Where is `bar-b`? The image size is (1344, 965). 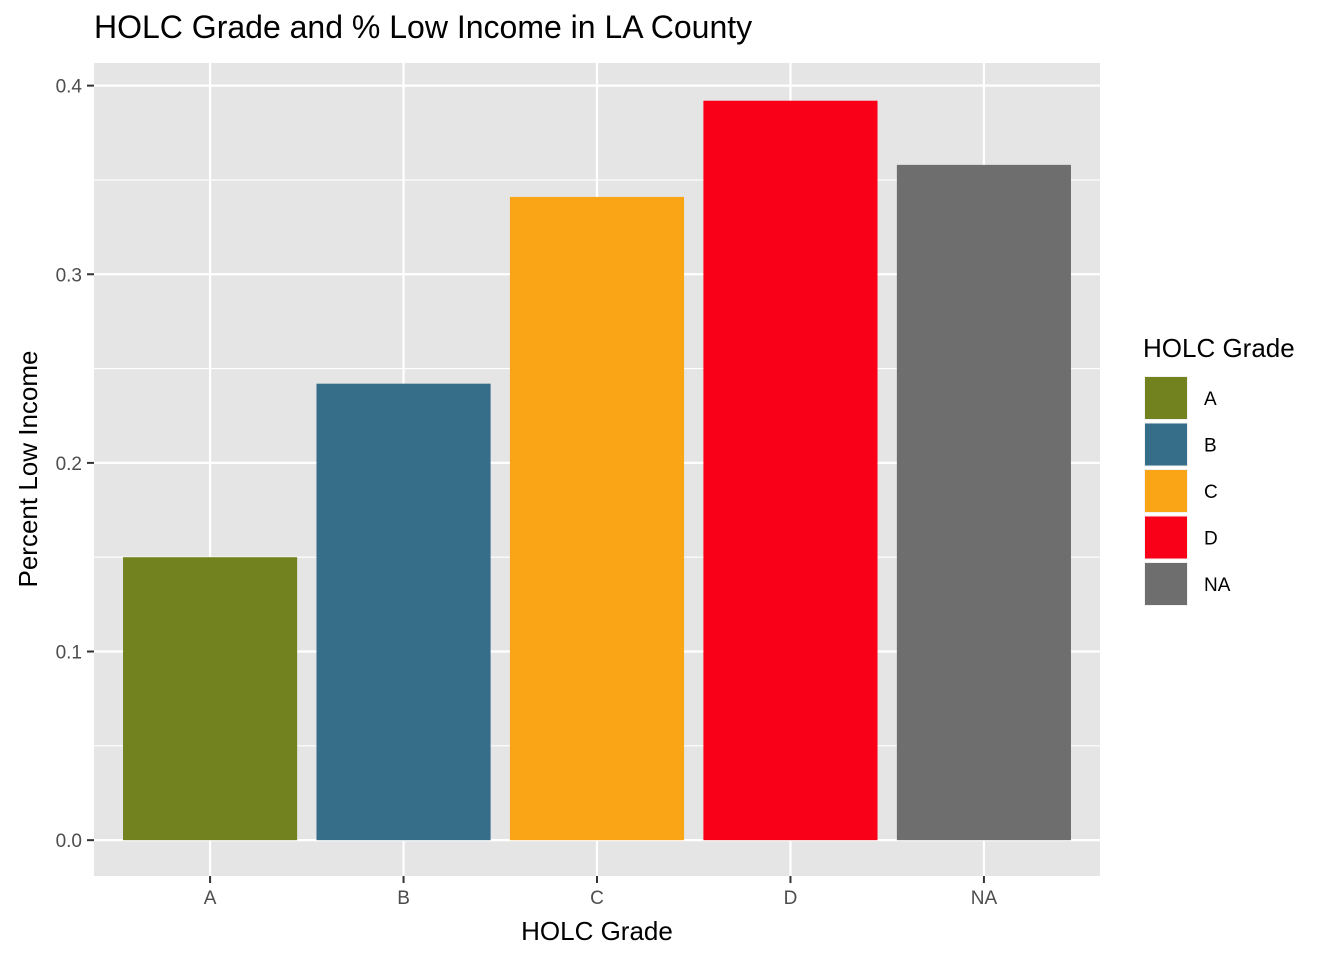 bar-b is located at coordinates (403, 612).